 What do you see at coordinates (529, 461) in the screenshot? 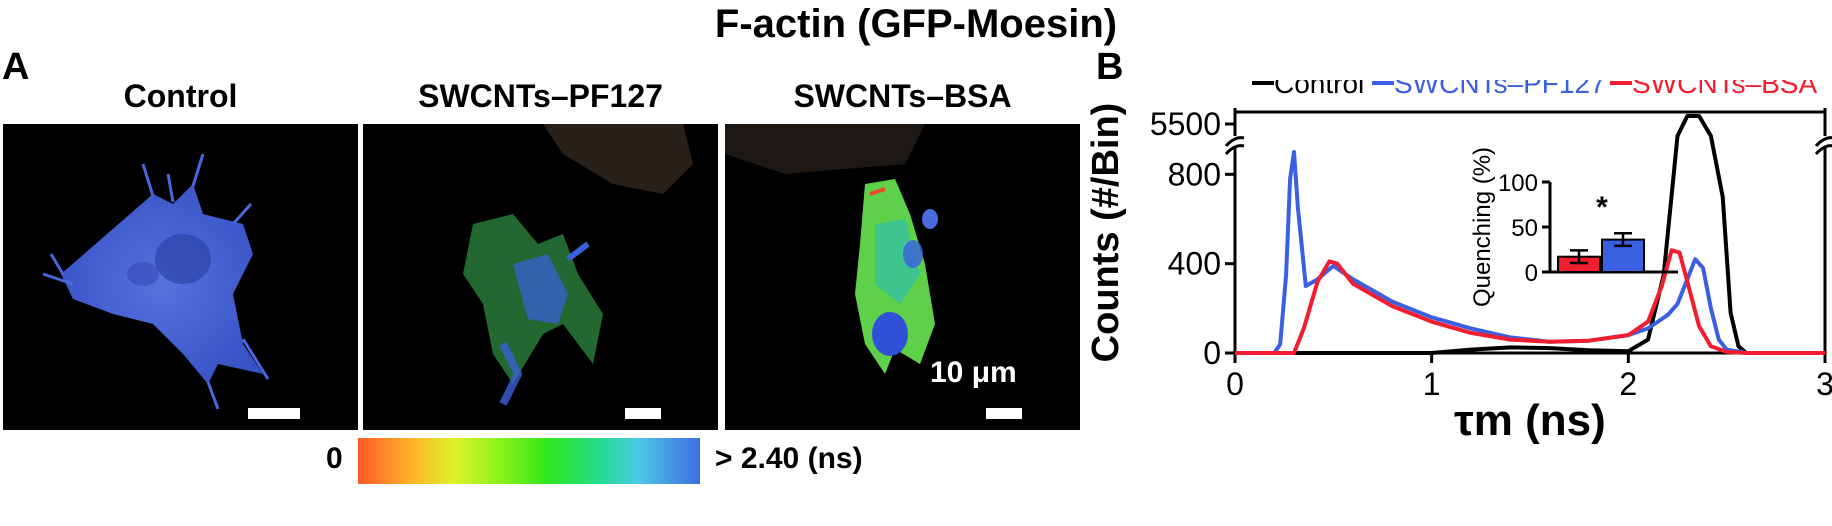
I see `lifetime-colorbar` at bounding box center [529, 461].